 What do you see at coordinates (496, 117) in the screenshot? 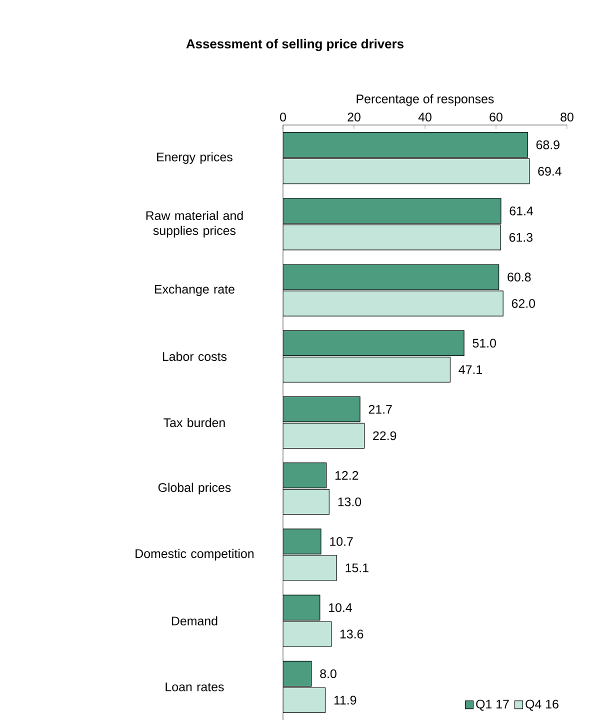
I see `x-tick-label: 60` at bounding box center [496, 117].